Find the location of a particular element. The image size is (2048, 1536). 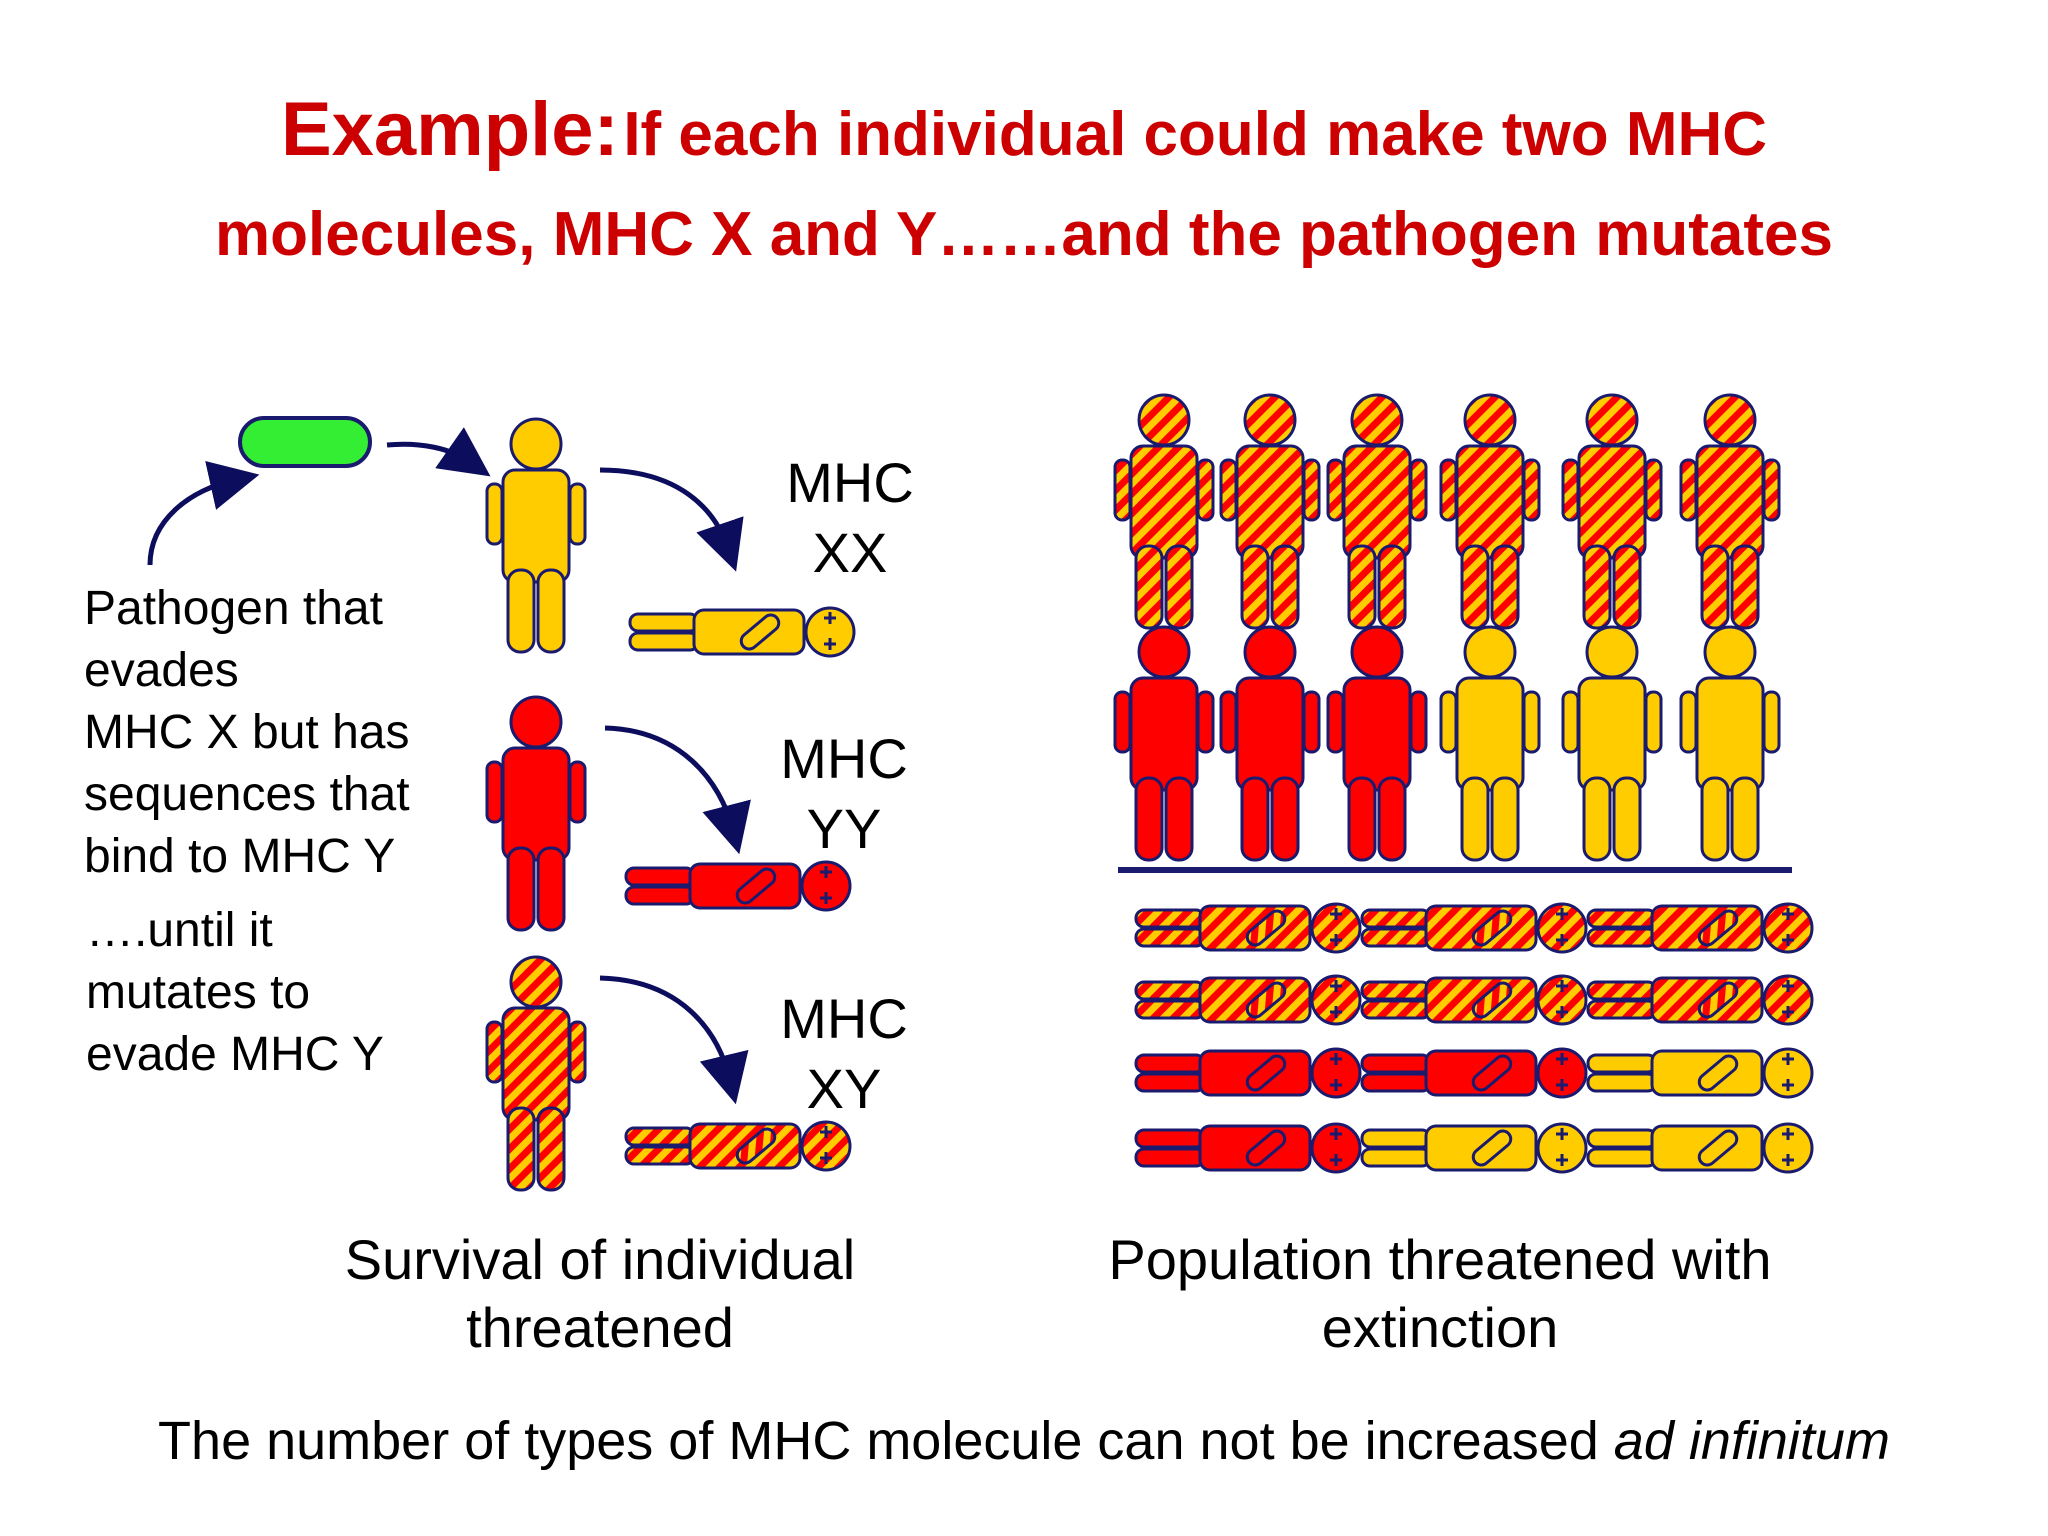

caption-line: extinction is located at coordinates (1440, 1327).